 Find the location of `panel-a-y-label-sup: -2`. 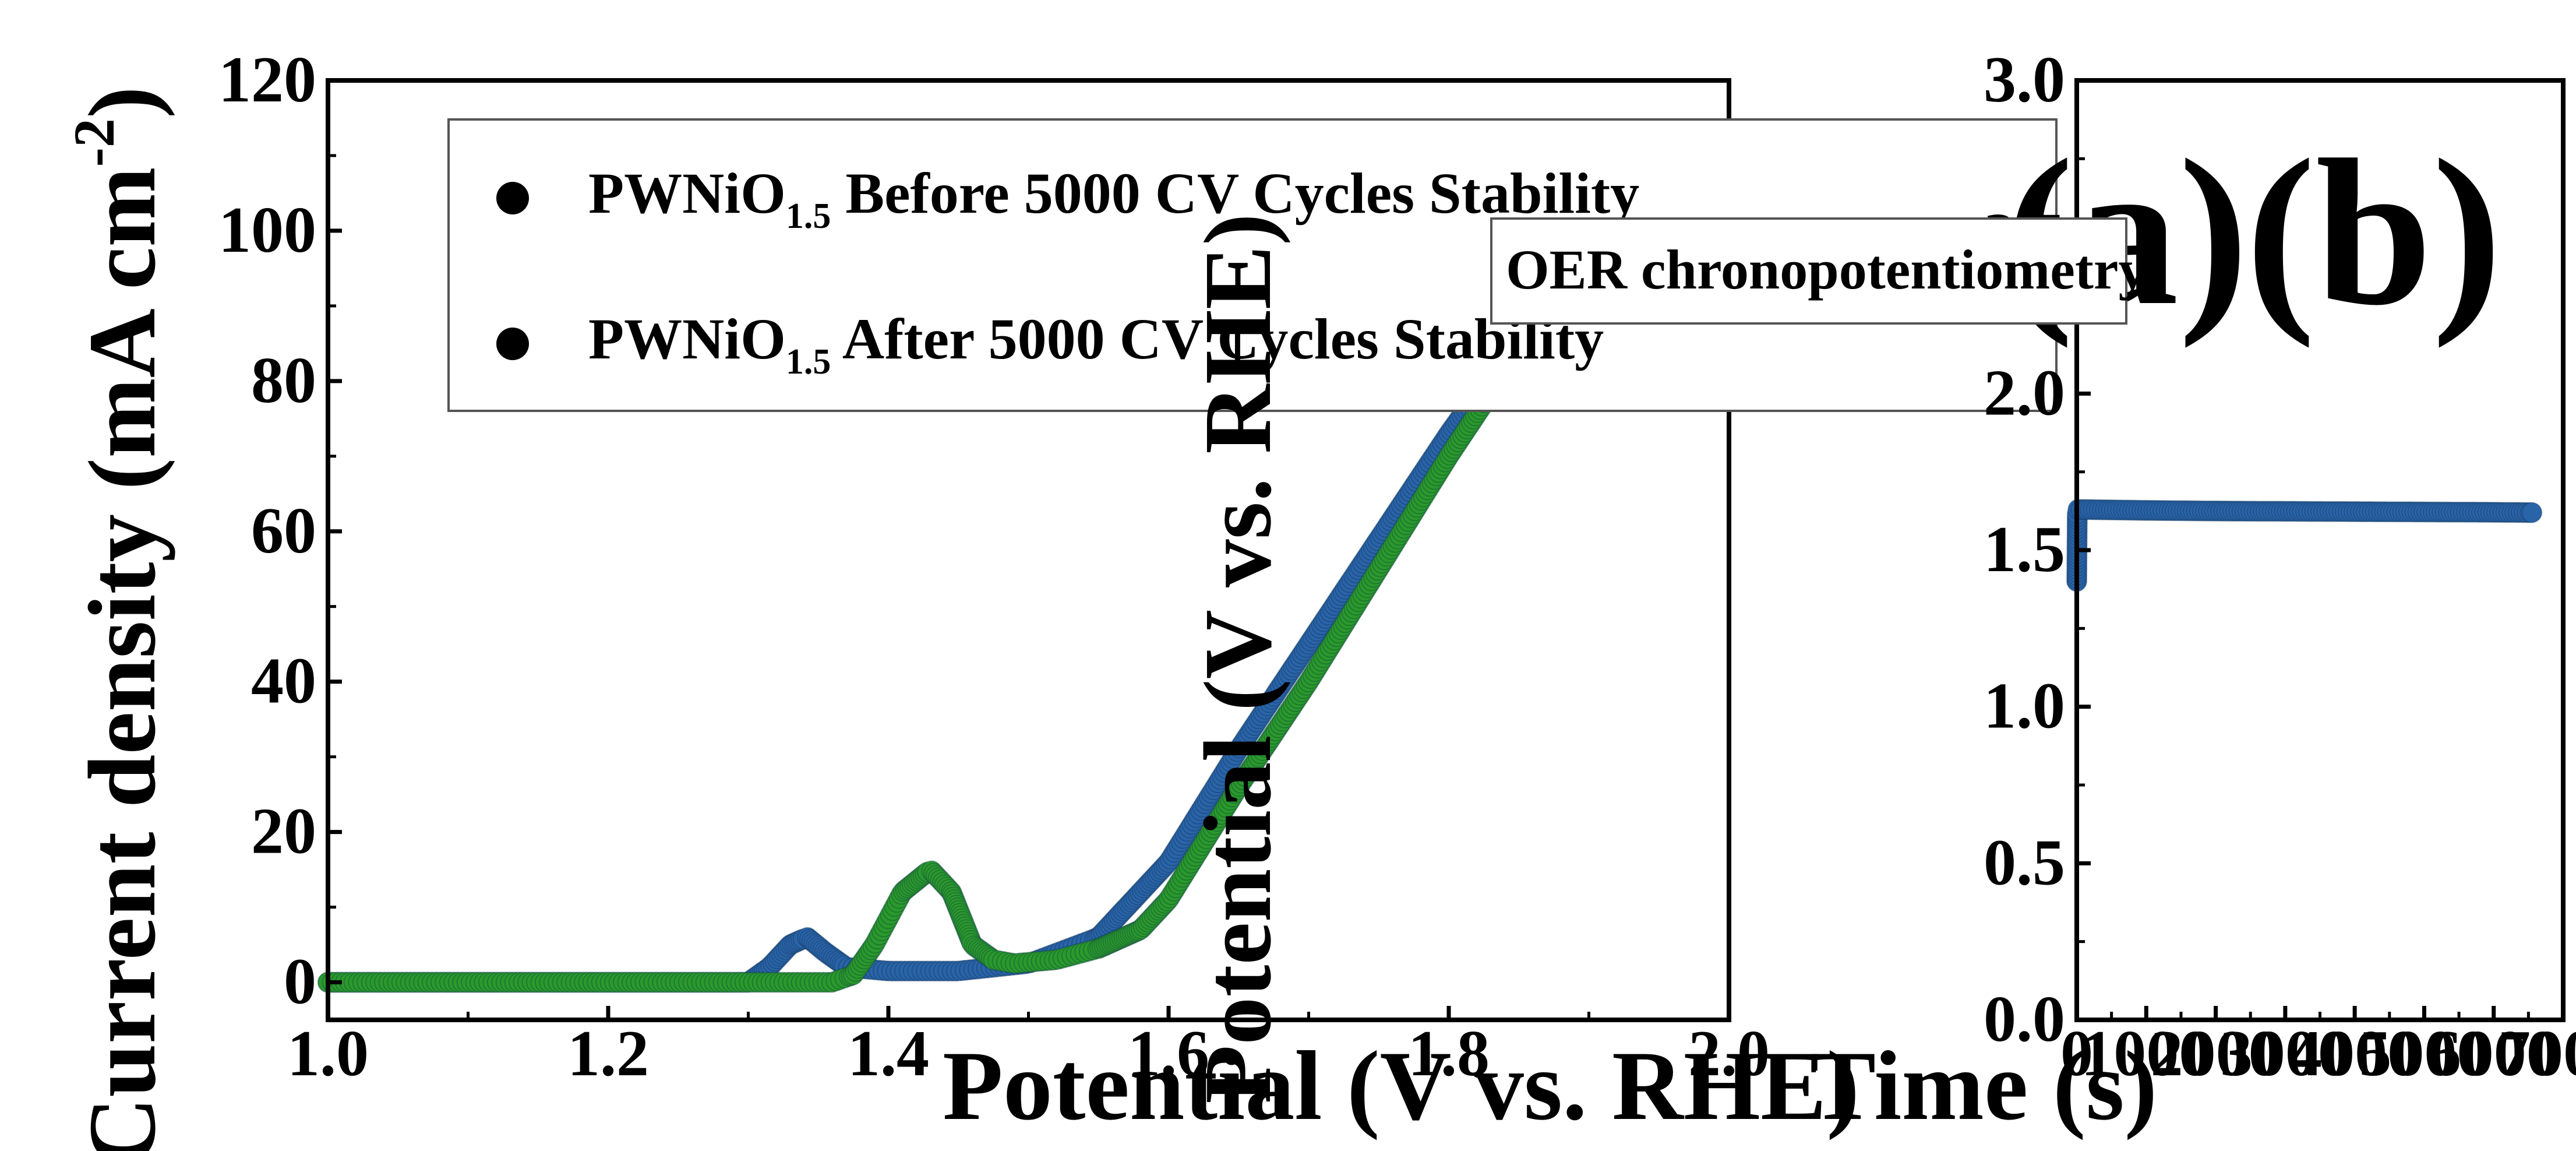

panel-a-y-label-sup: -2 is located at coordinates (94, 142).